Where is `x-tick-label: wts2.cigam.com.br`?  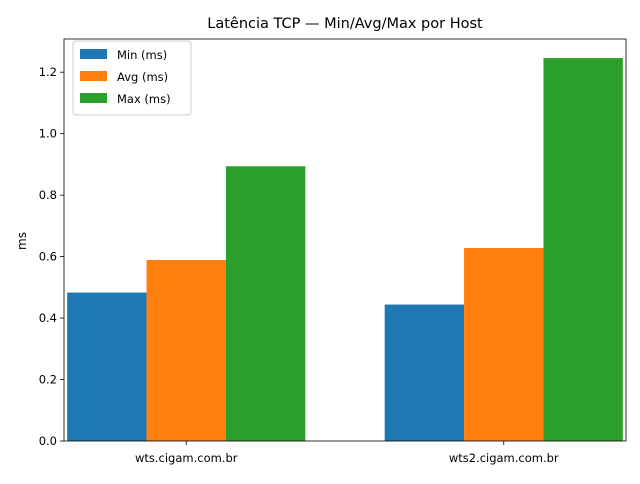
x-tick-label: wts2.cigam.com.br is located at coordinates (504, 458).